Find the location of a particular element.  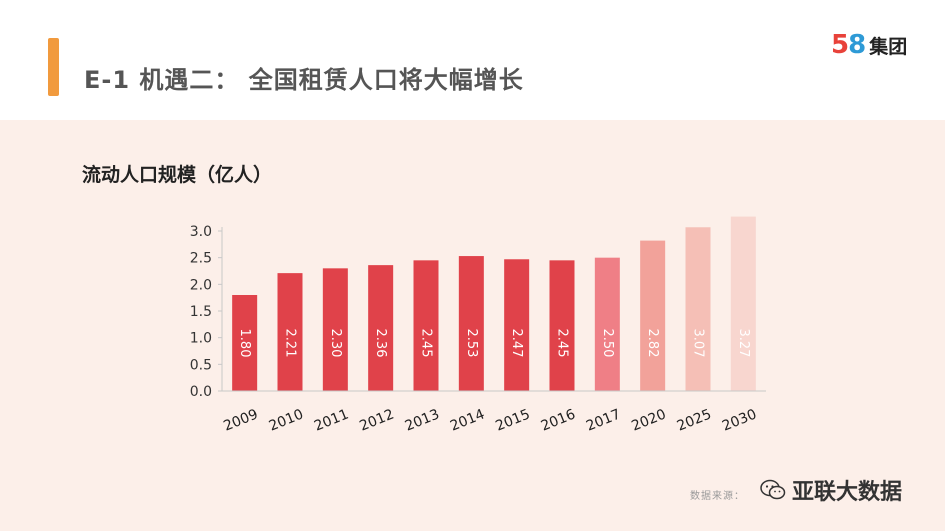

bar-value-label: 2.47 is located at coordinates (516, 343).